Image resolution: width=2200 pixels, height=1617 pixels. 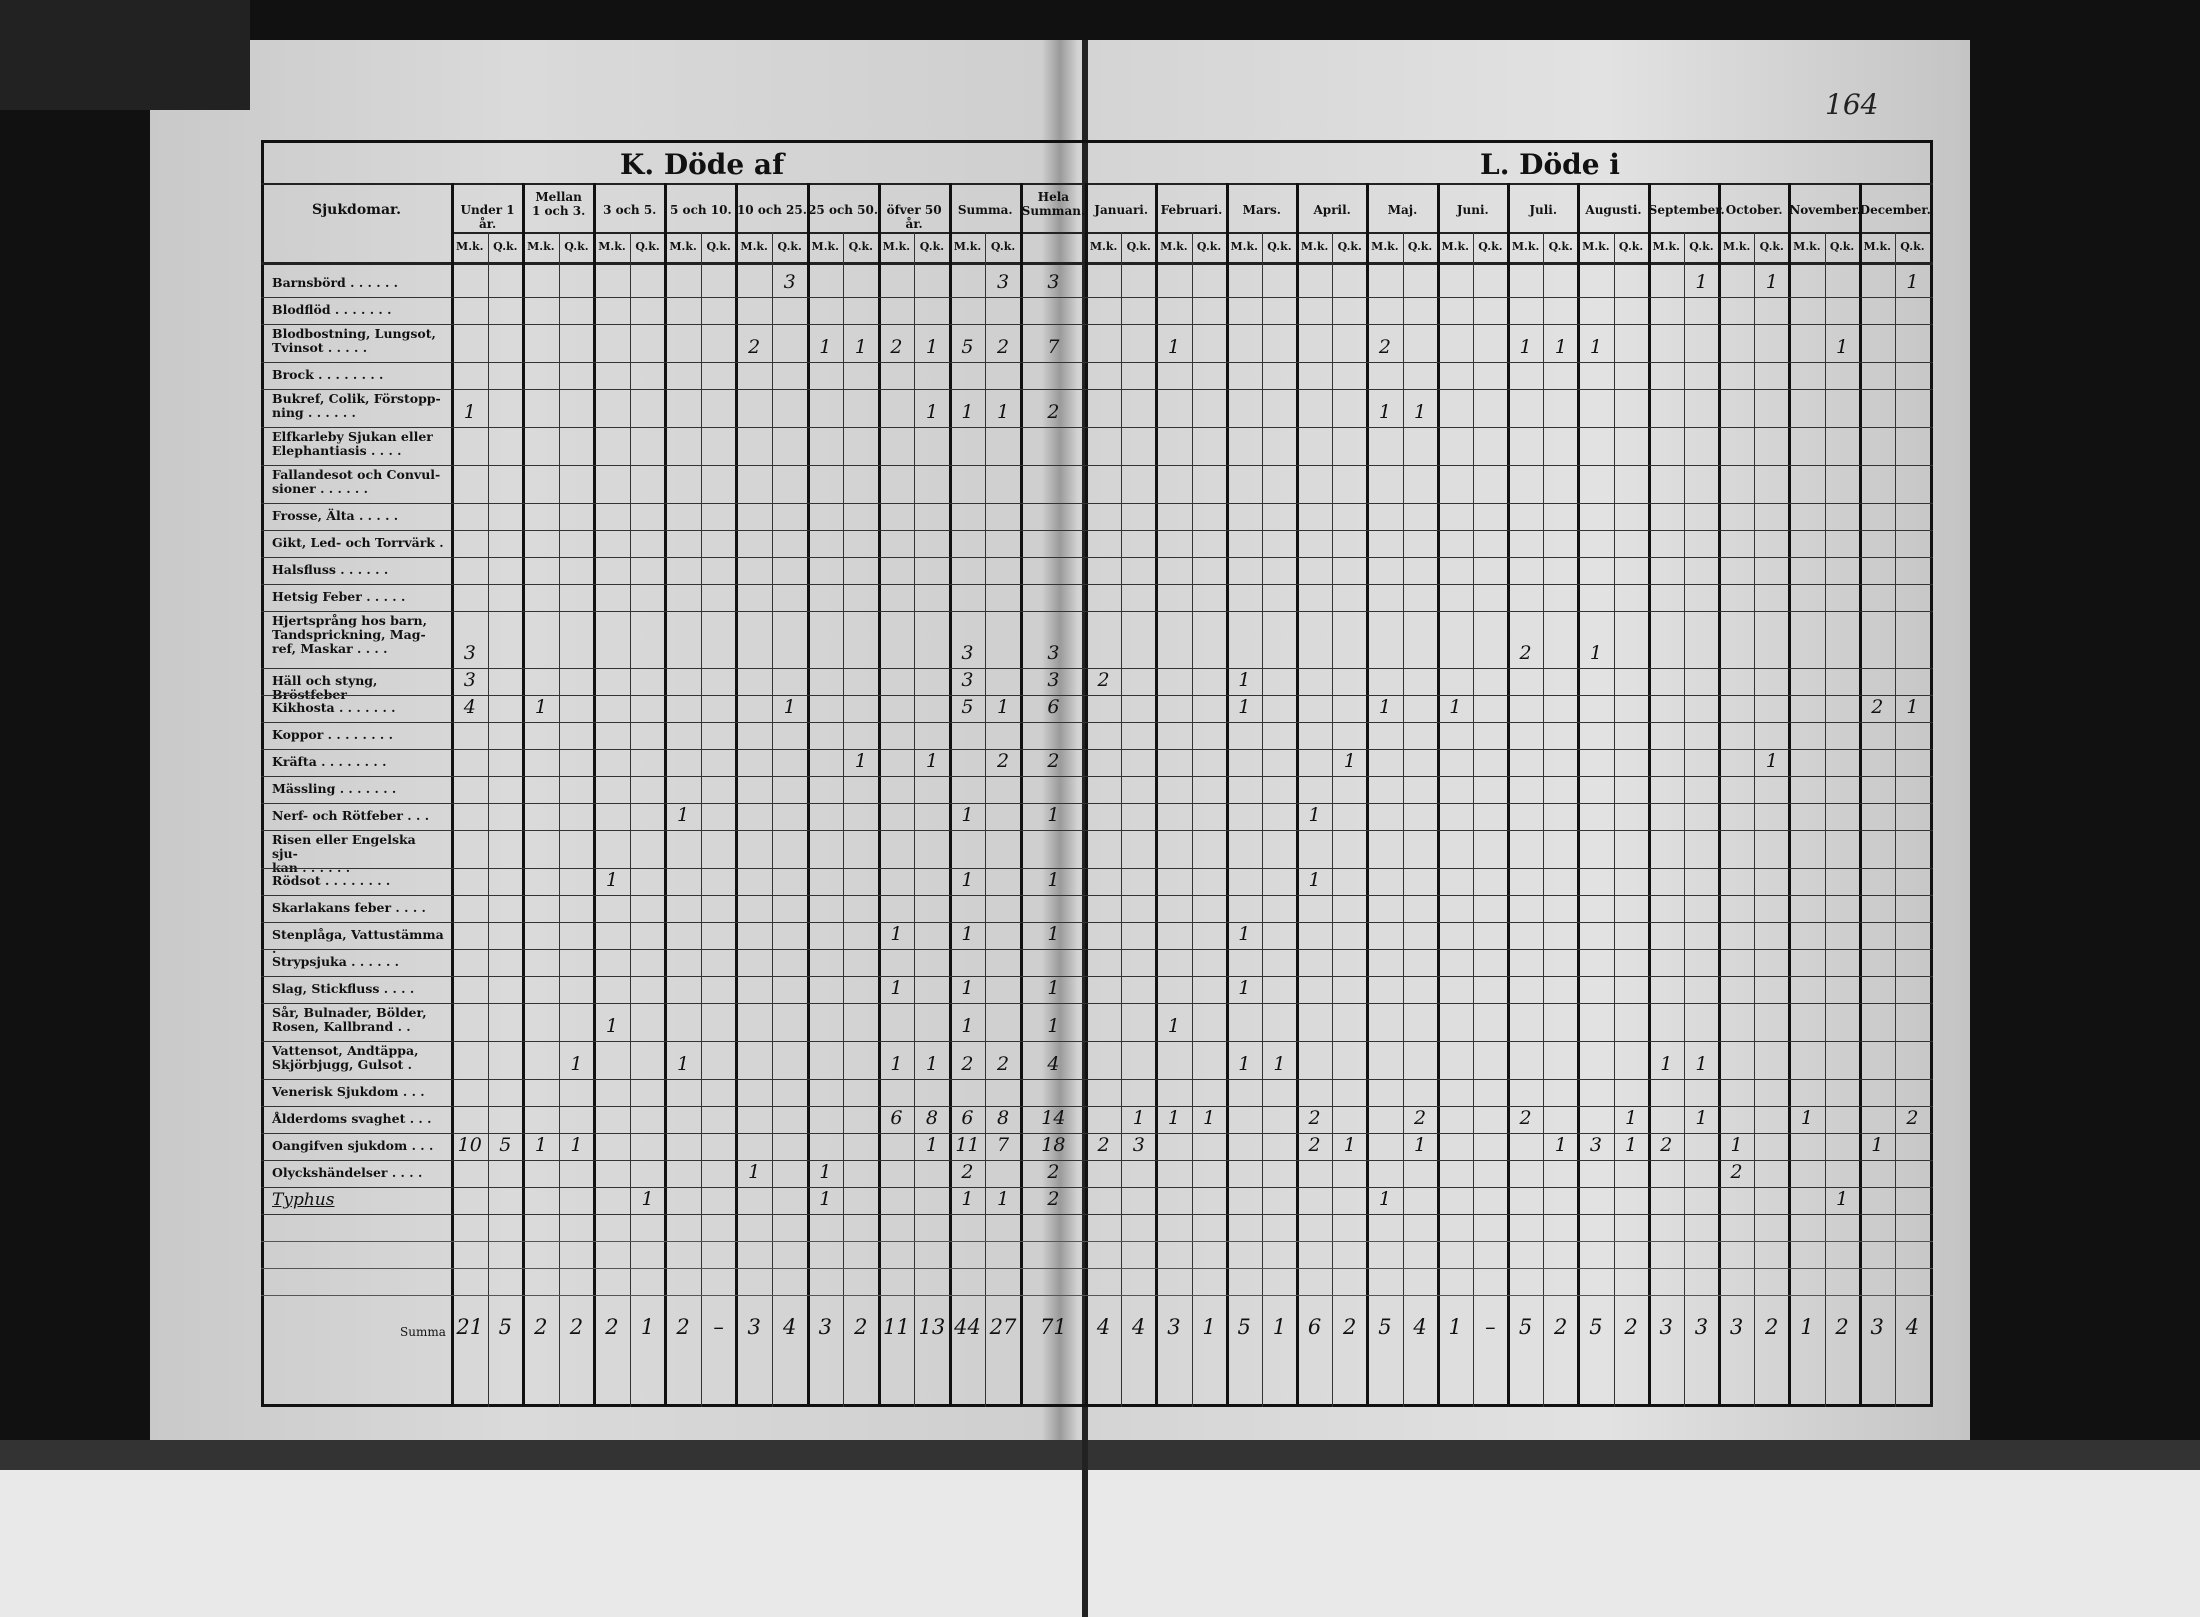 I want to click on month-header: Juni., so click(x=1472, y=210).